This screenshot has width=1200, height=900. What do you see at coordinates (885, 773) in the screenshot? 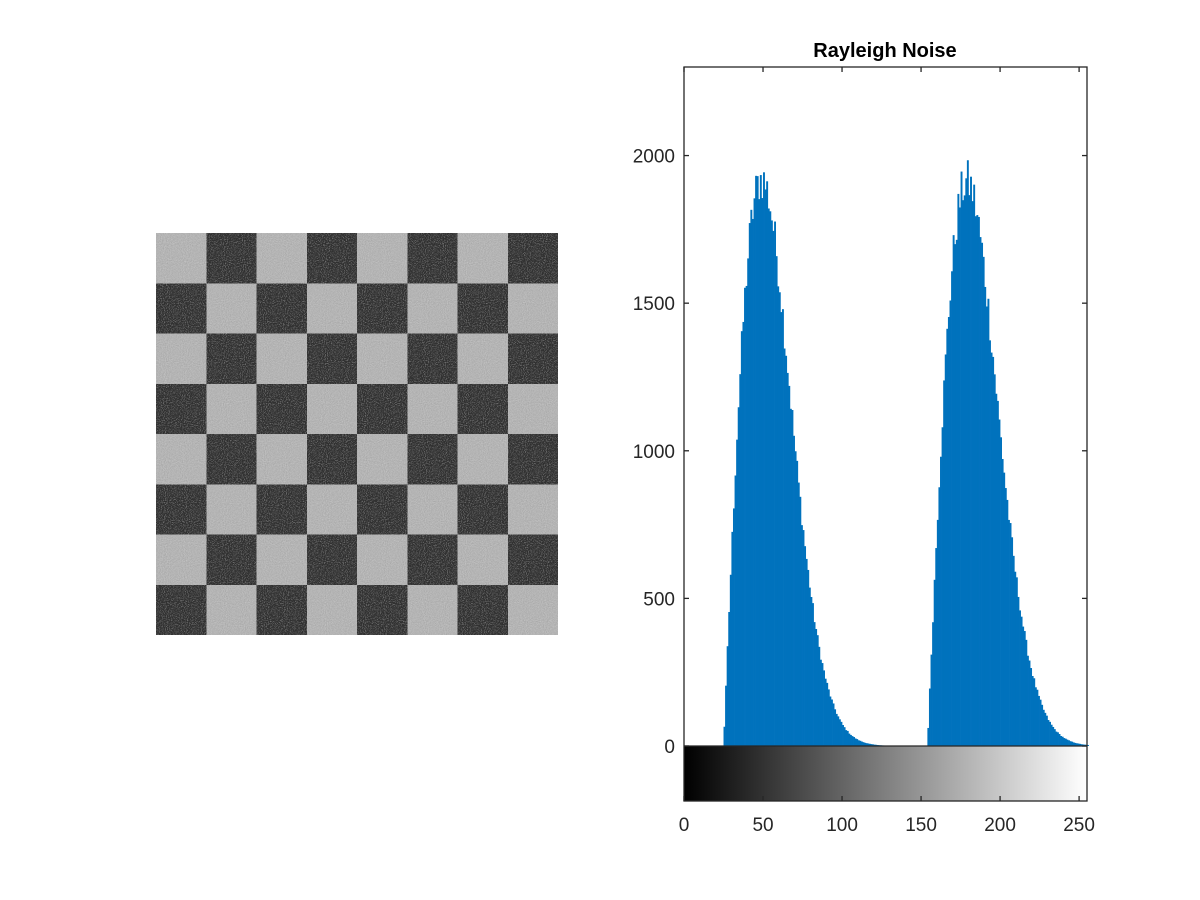
I see `gray-colorbar` at bounding box center [885, 773].